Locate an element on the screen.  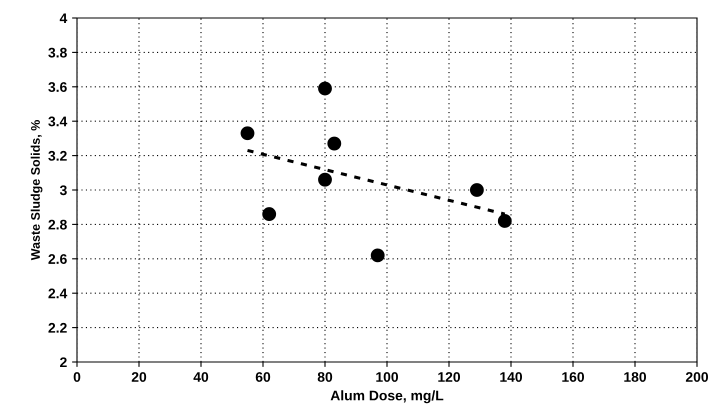
x-tick-label: 100 is located at coordinates (387, 377).